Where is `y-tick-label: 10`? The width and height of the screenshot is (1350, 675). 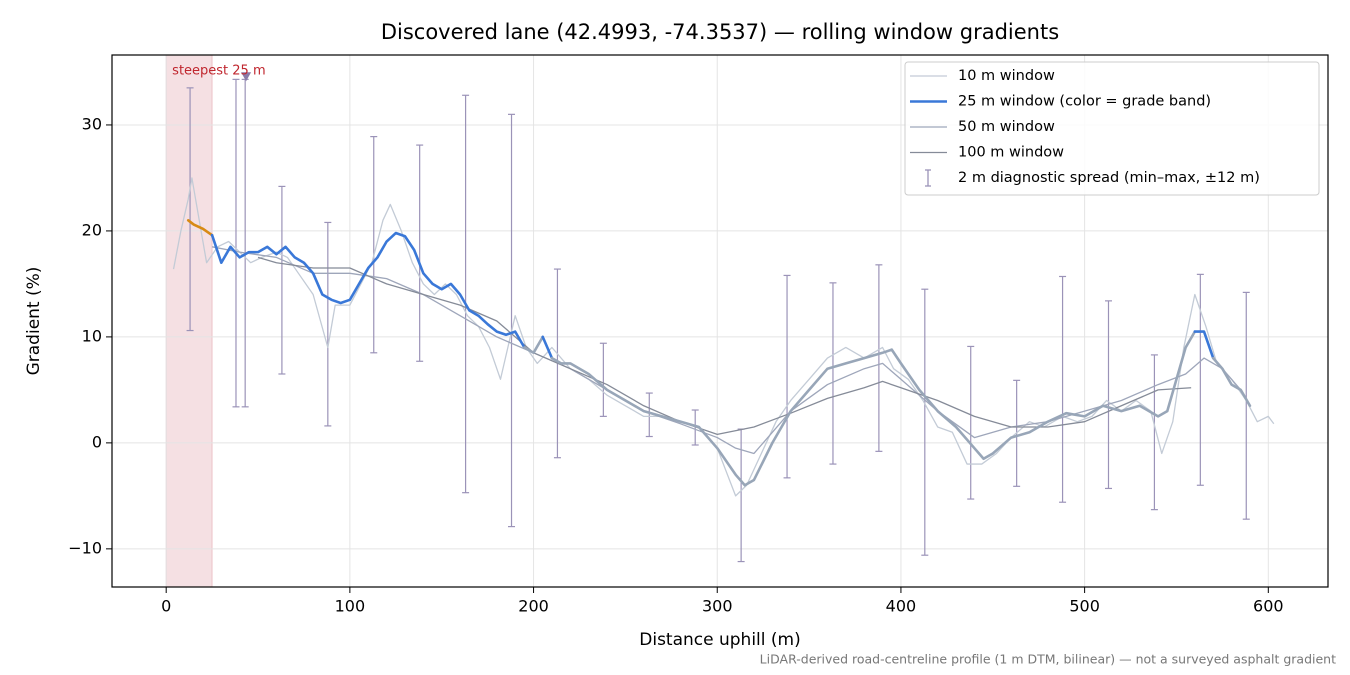 y-tick-label: 10 is located at coordinates (92, 335).